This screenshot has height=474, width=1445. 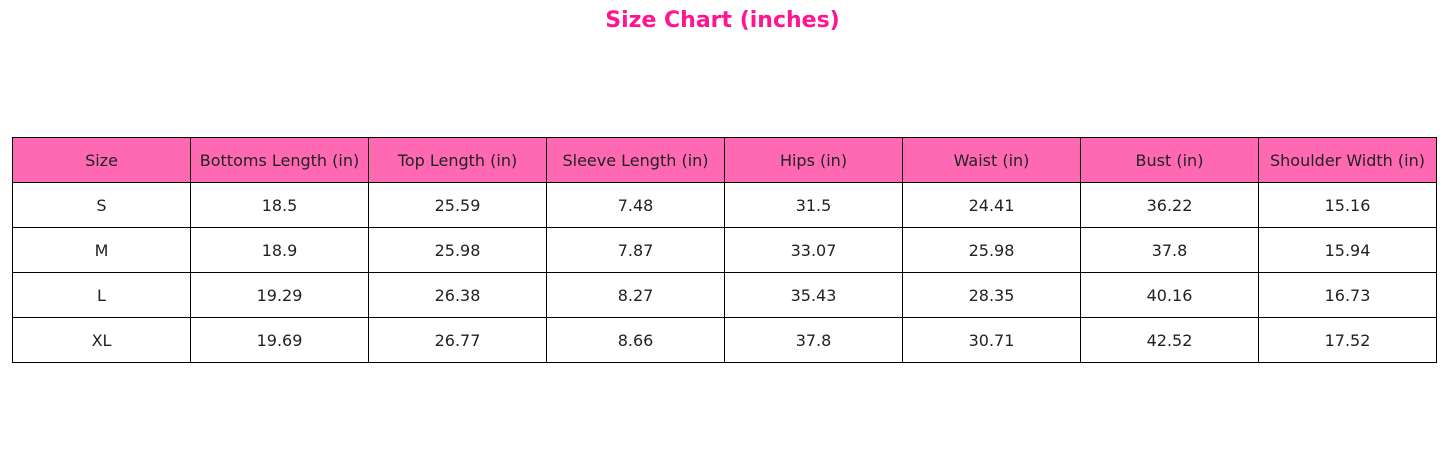 What do you see at coordinates (1169, 340) in the screenshot?
I see `table-cell: 42.52` at bounding box center [1169, 340].